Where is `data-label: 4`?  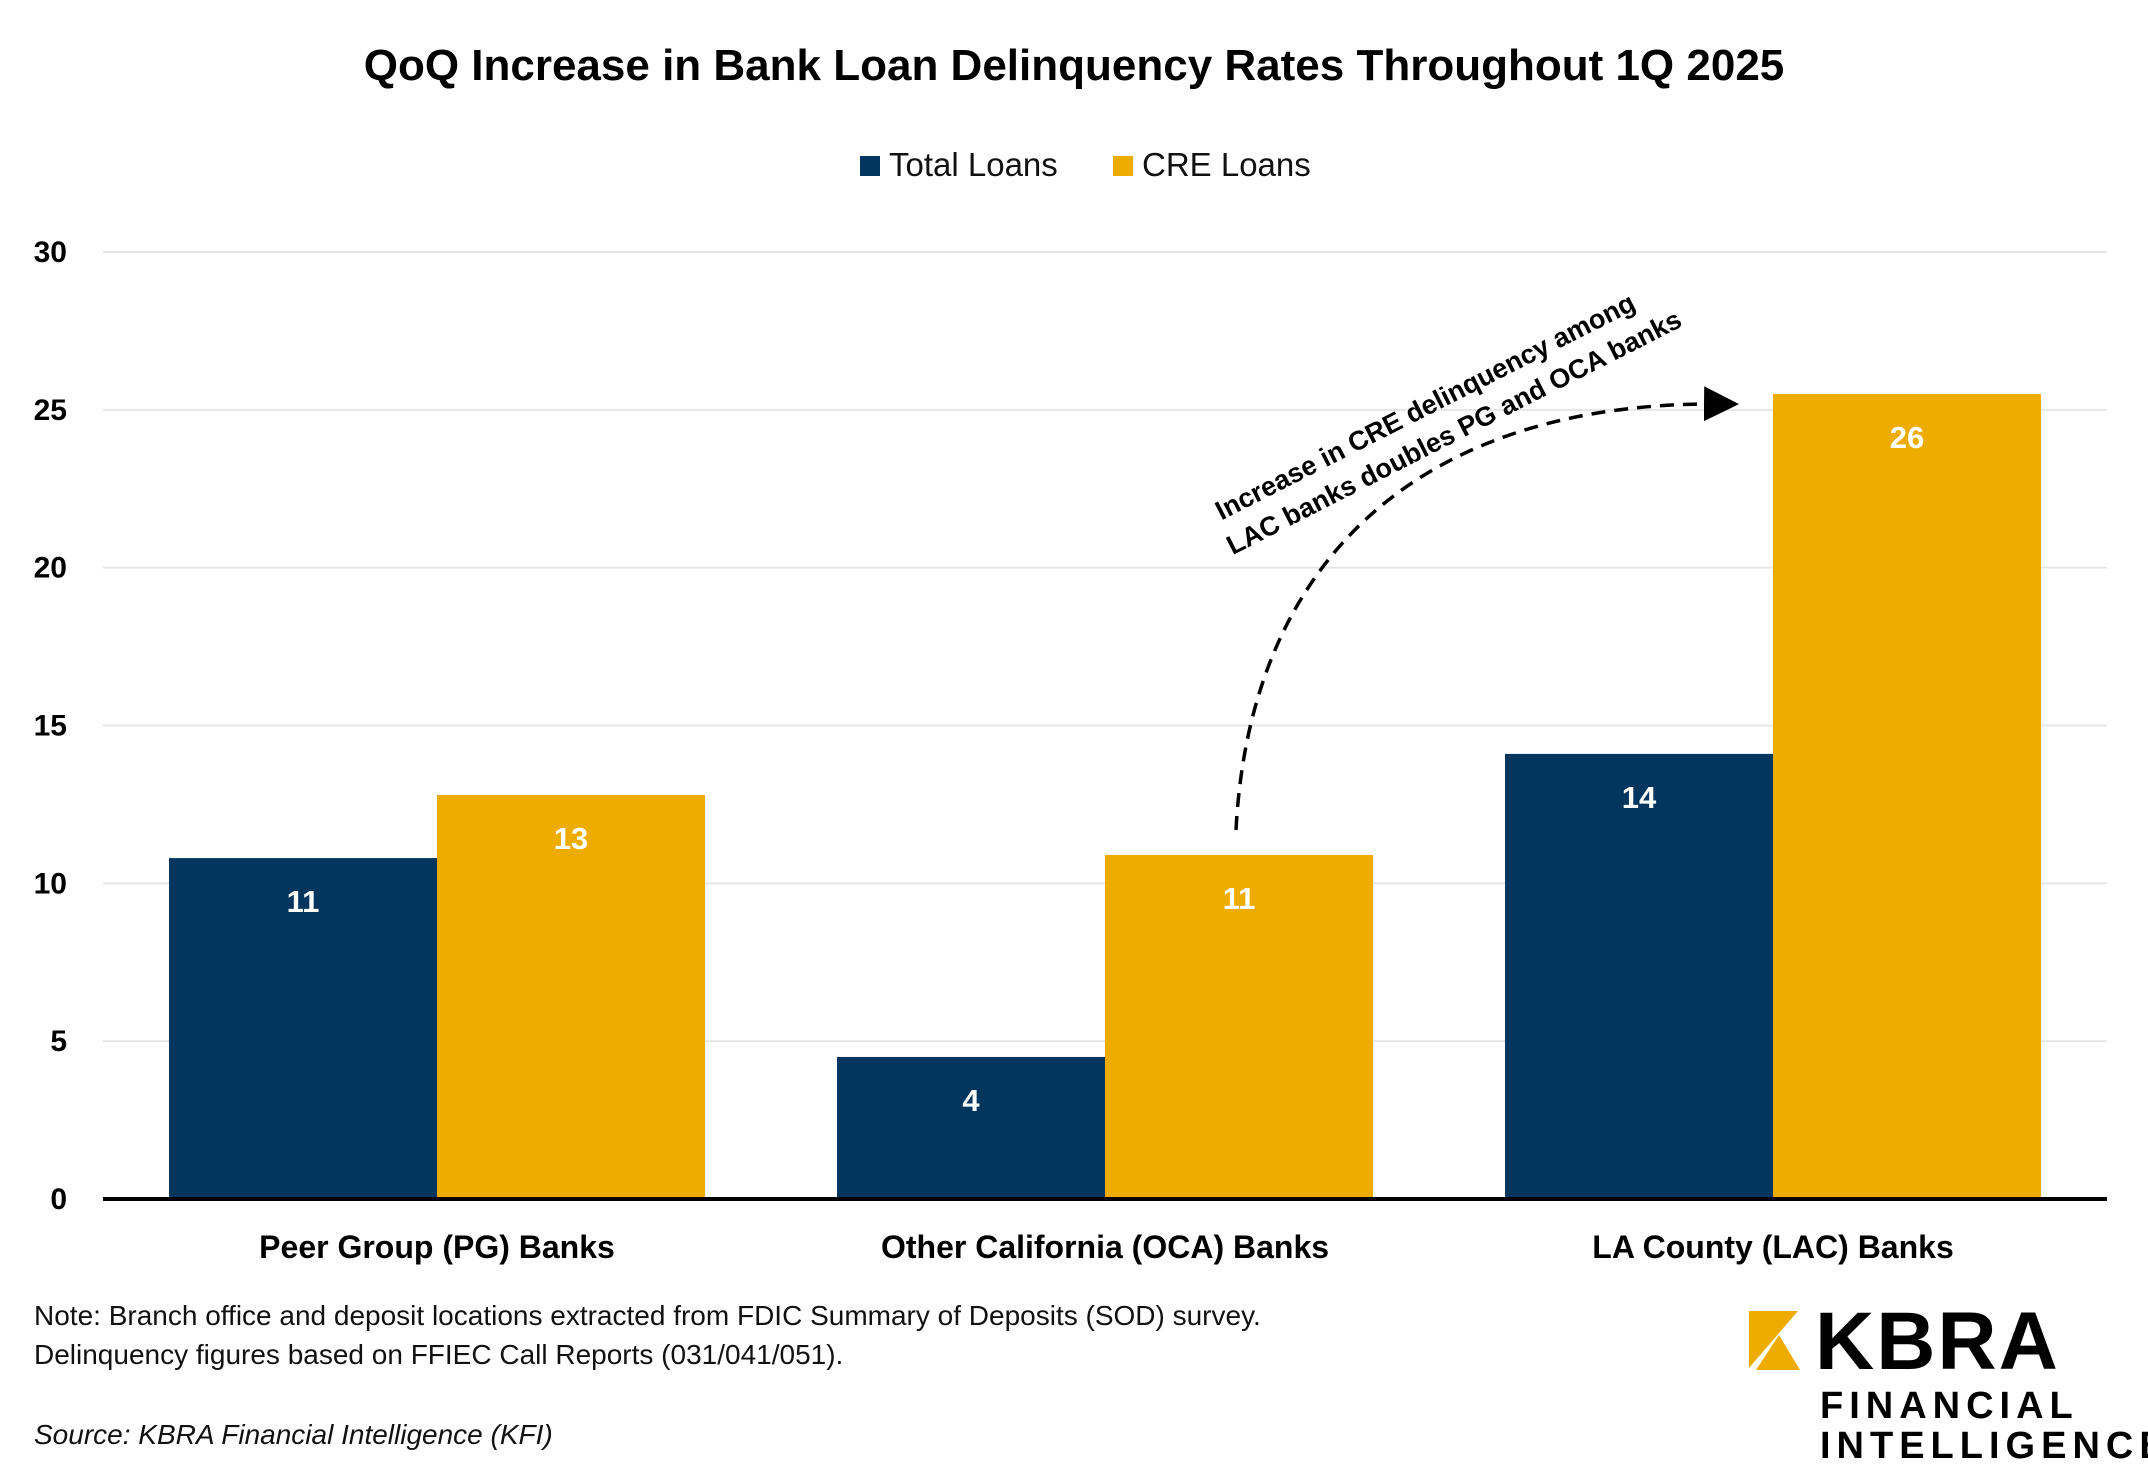
data-label: 4 is located at coordinates (971, 1100).